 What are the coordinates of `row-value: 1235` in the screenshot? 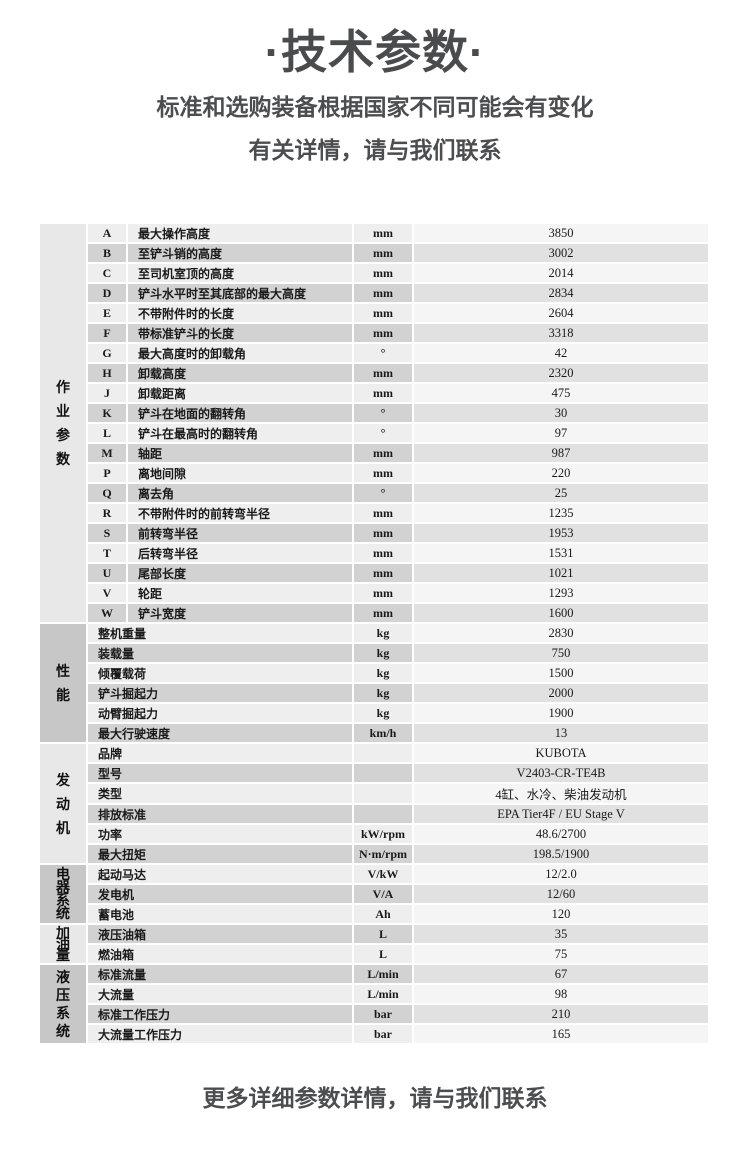 It's located at (561, 513).